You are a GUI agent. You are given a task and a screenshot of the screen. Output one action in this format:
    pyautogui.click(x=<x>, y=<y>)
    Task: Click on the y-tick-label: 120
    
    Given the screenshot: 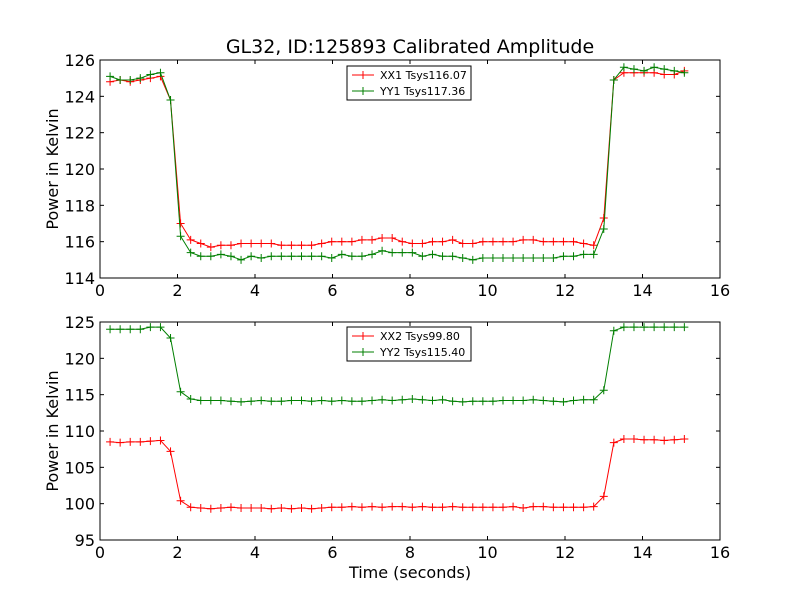 What is the action you would take?
    pyautogui.click(x=79, y=169)
    